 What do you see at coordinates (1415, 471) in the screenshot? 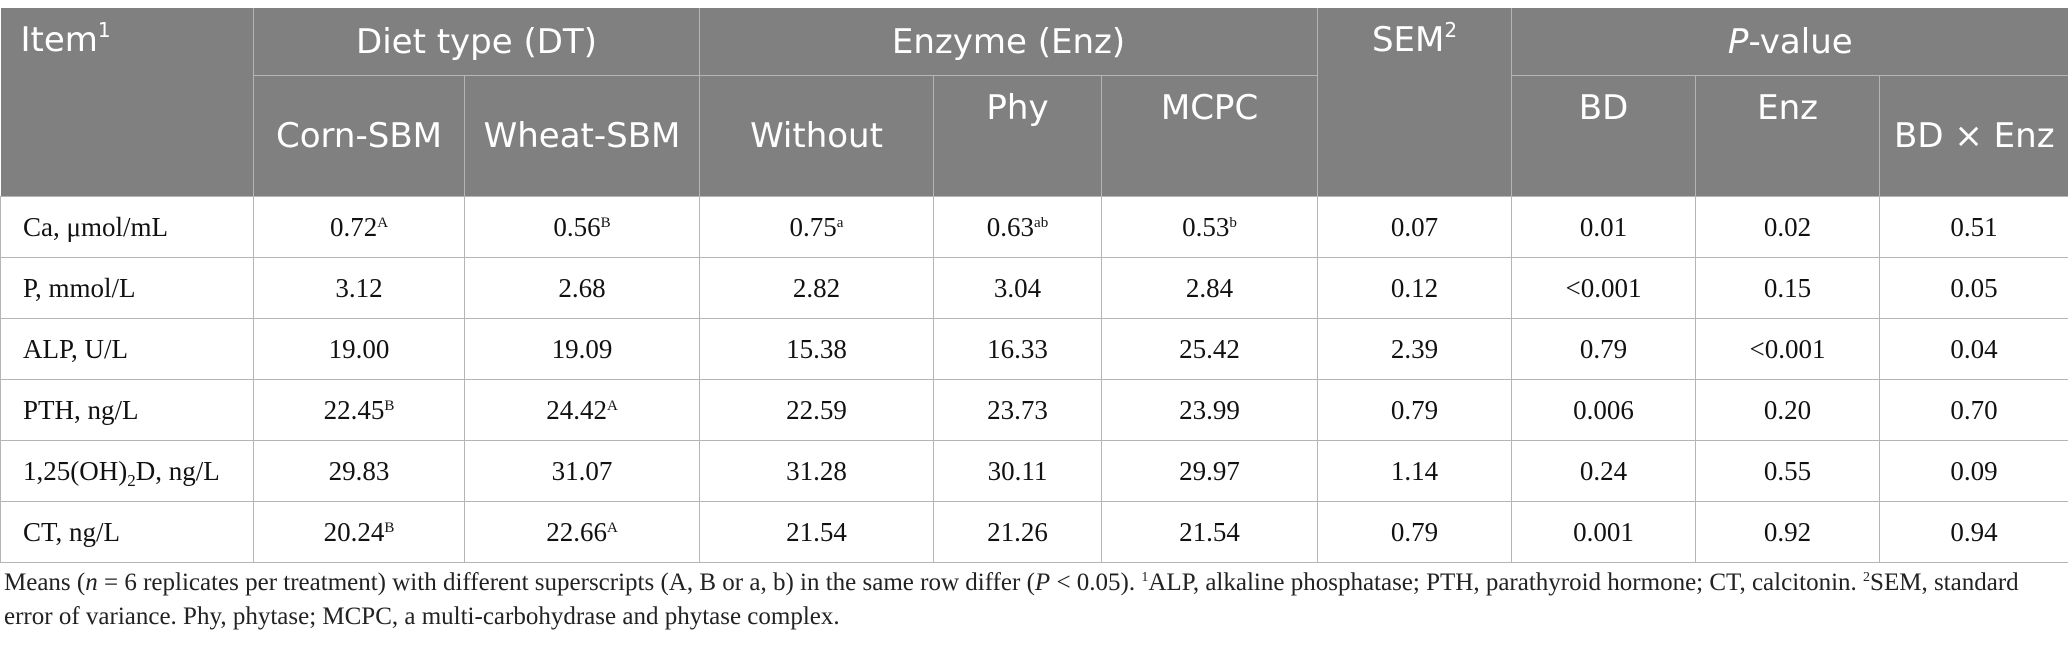
I see `table-cell: 1.14` at bounding box center [1415, 471].